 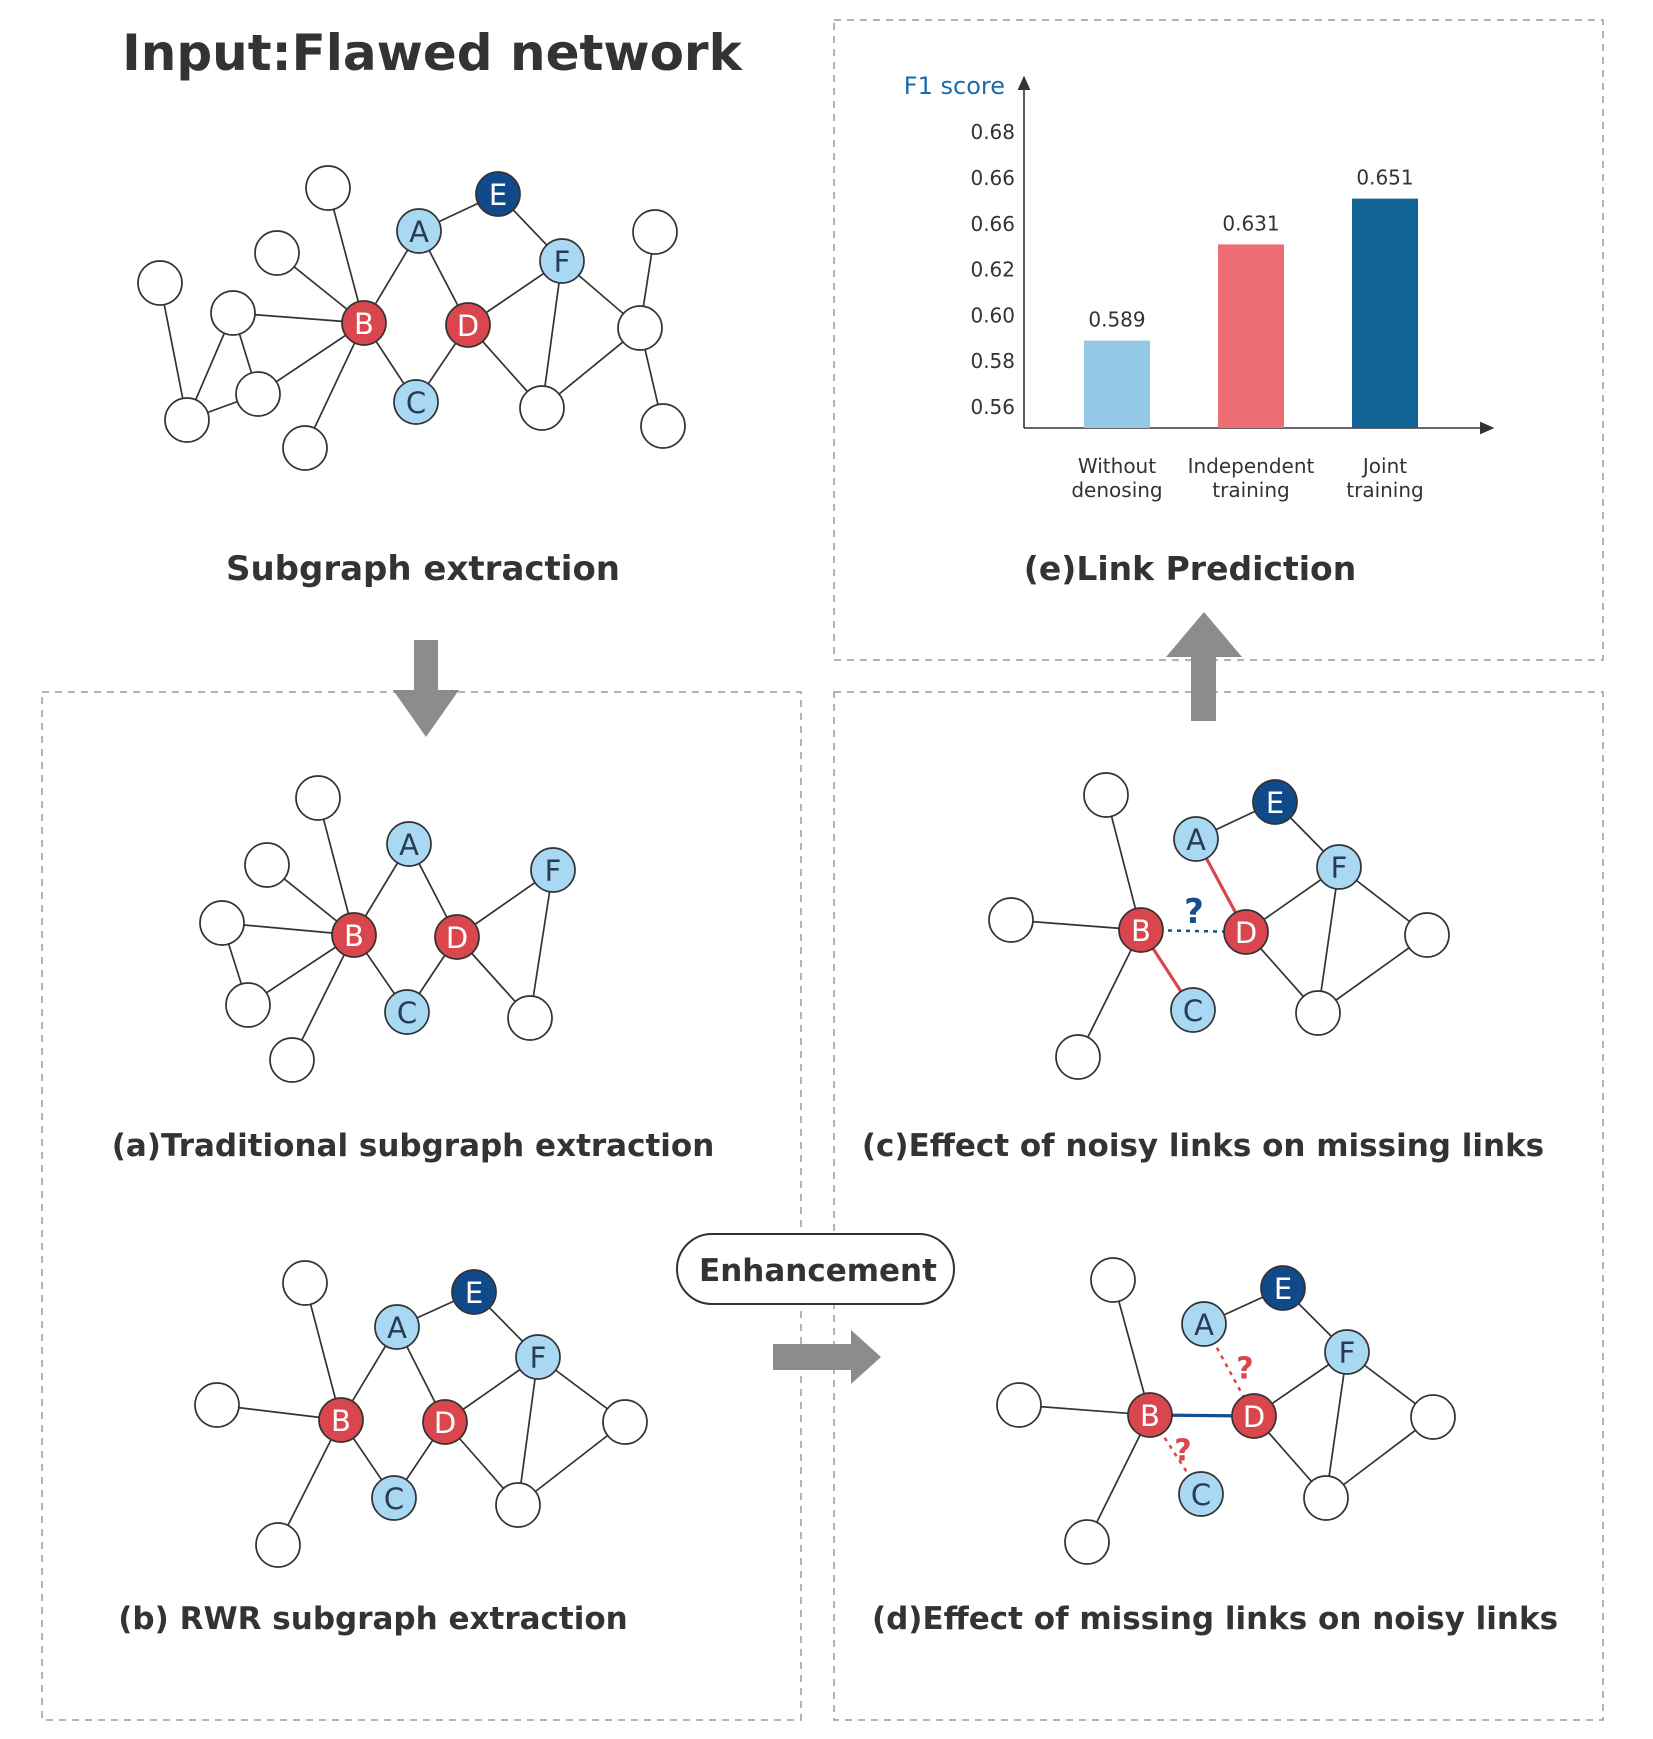 What do you see at coordinates (992, 178) in the screenshot?
I see `y-tick-label: 0.66` at bounding box center [992, 178].